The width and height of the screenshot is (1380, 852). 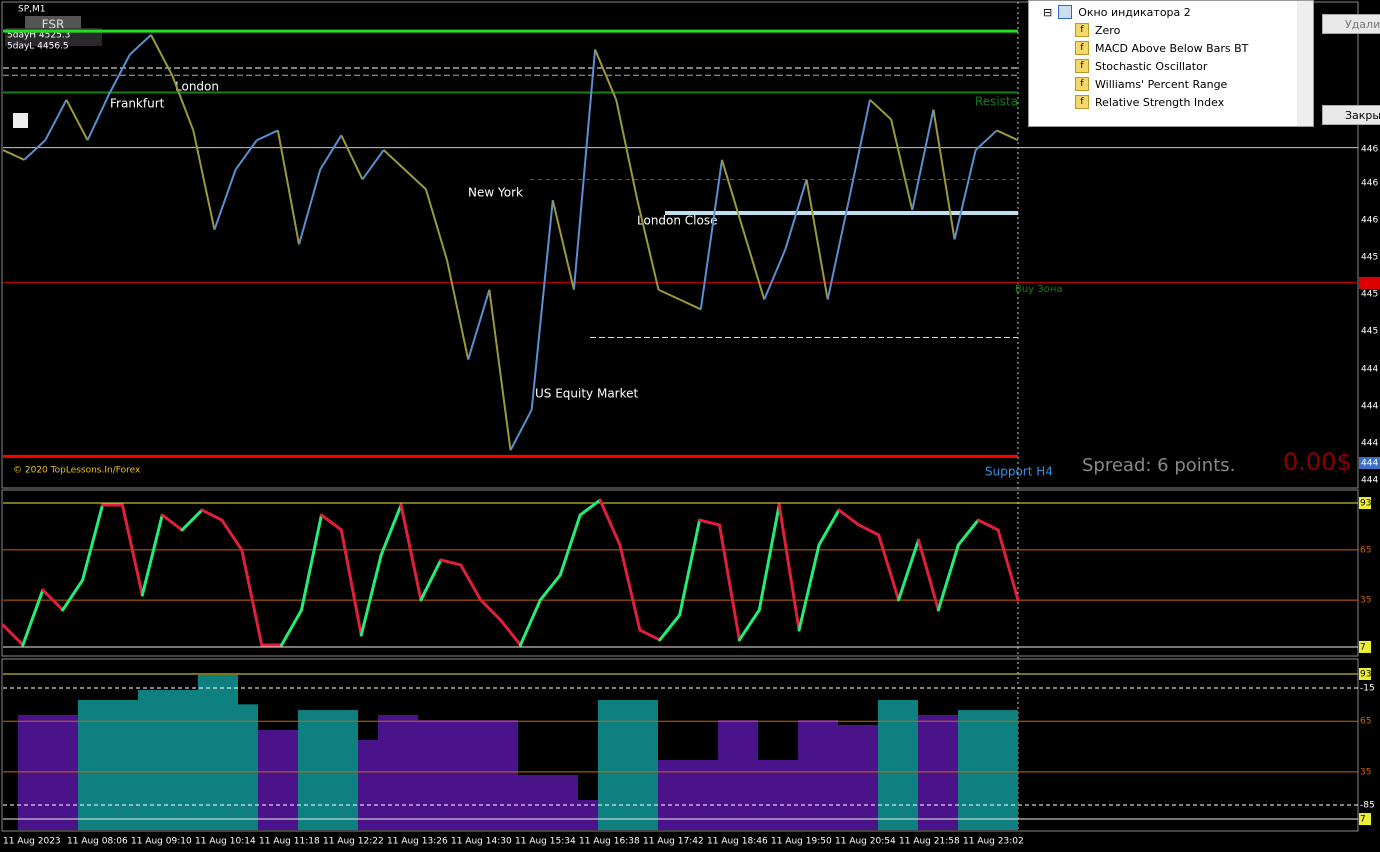 What do you see at coordinates (1351, 24) in the screenshot?
I see `delete-button: Удали` at bounding box center [1351, 24].